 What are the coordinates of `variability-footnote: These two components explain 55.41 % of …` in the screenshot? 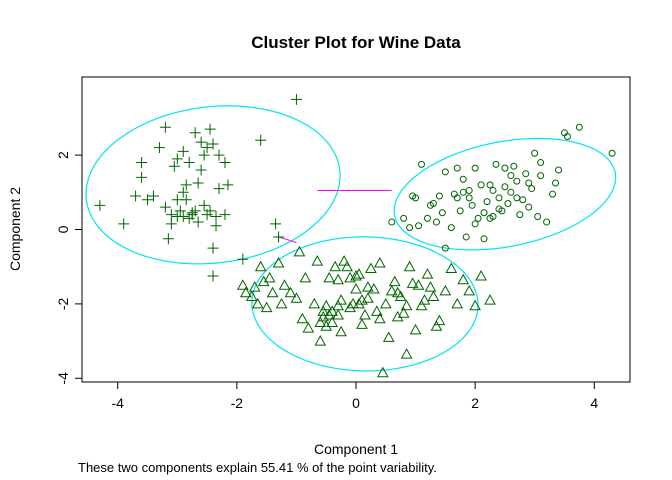 It's located at (257, 467).